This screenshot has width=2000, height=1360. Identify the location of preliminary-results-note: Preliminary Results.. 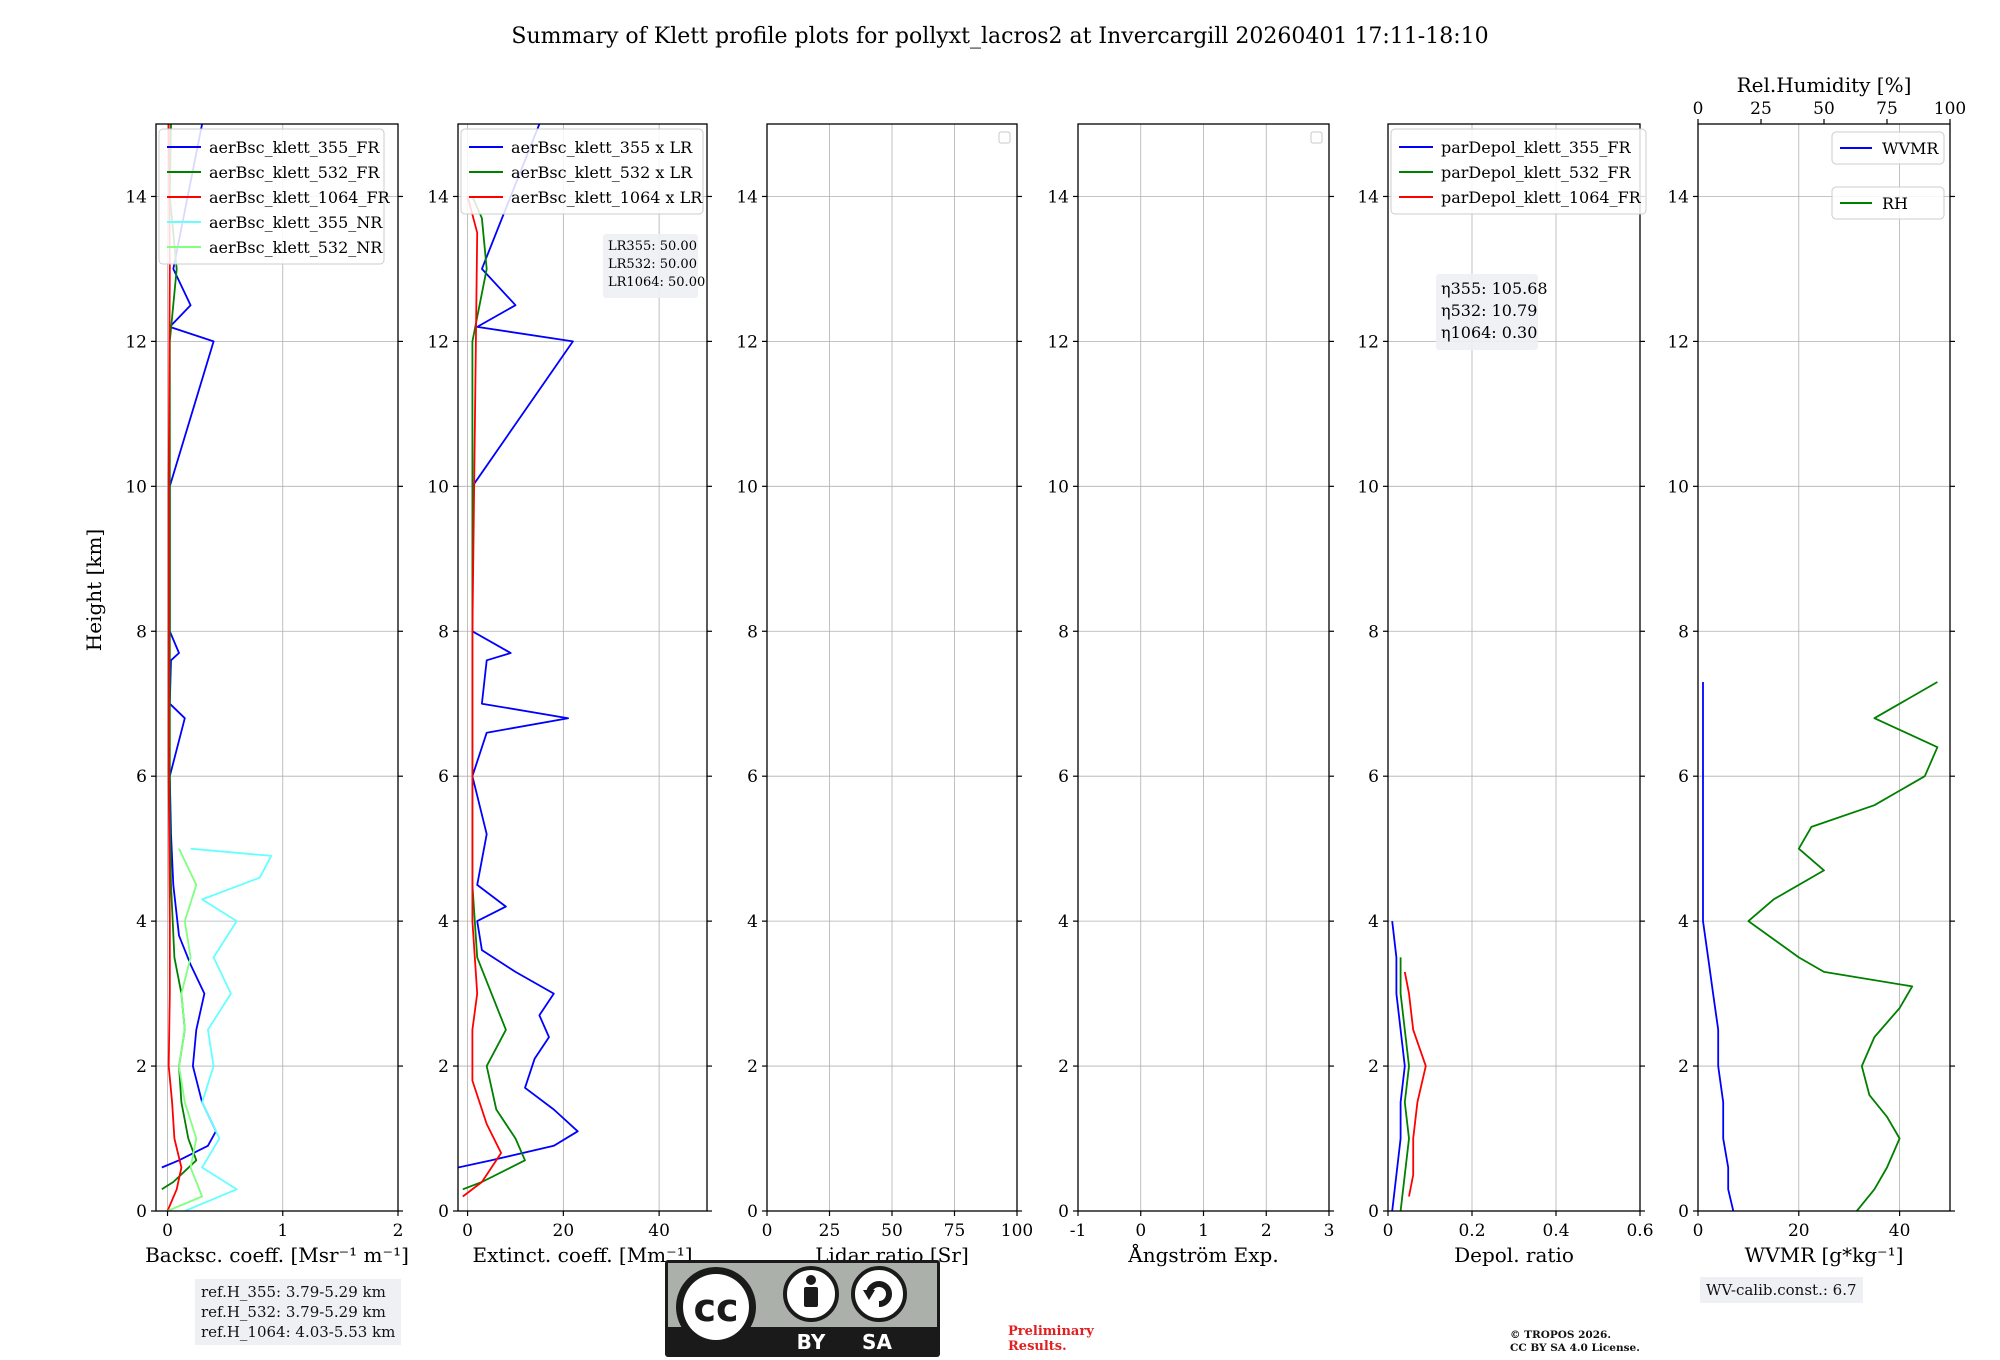
(1051, 1339).